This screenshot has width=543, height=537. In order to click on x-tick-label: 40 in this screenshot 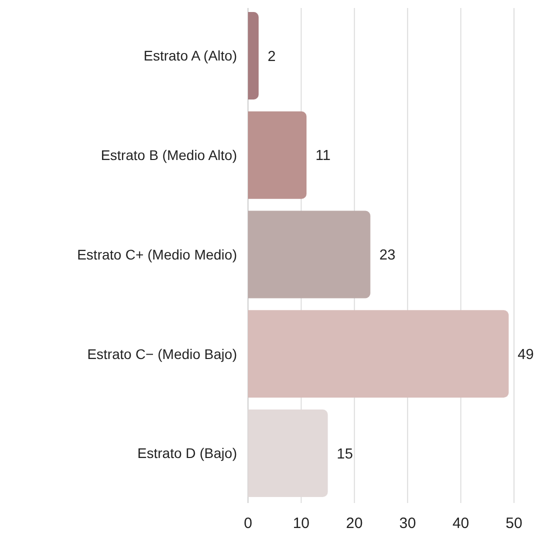, I will do `click(461, 523)`.